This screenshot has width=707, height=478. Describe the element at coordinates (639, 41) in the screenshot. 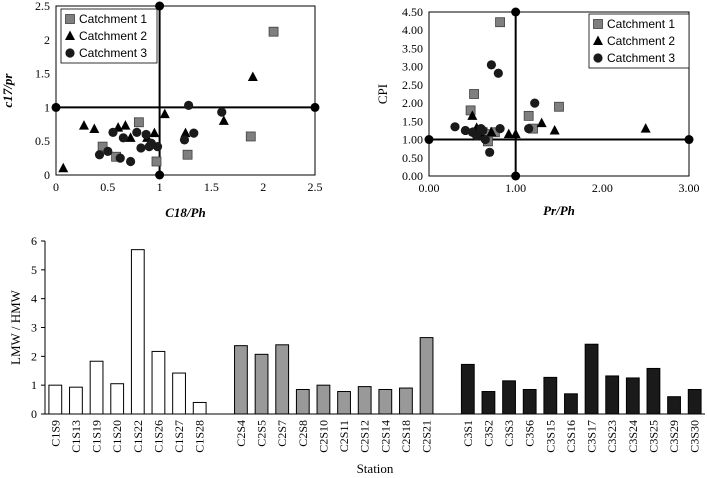

I see `cpi-legend-box` at that location.